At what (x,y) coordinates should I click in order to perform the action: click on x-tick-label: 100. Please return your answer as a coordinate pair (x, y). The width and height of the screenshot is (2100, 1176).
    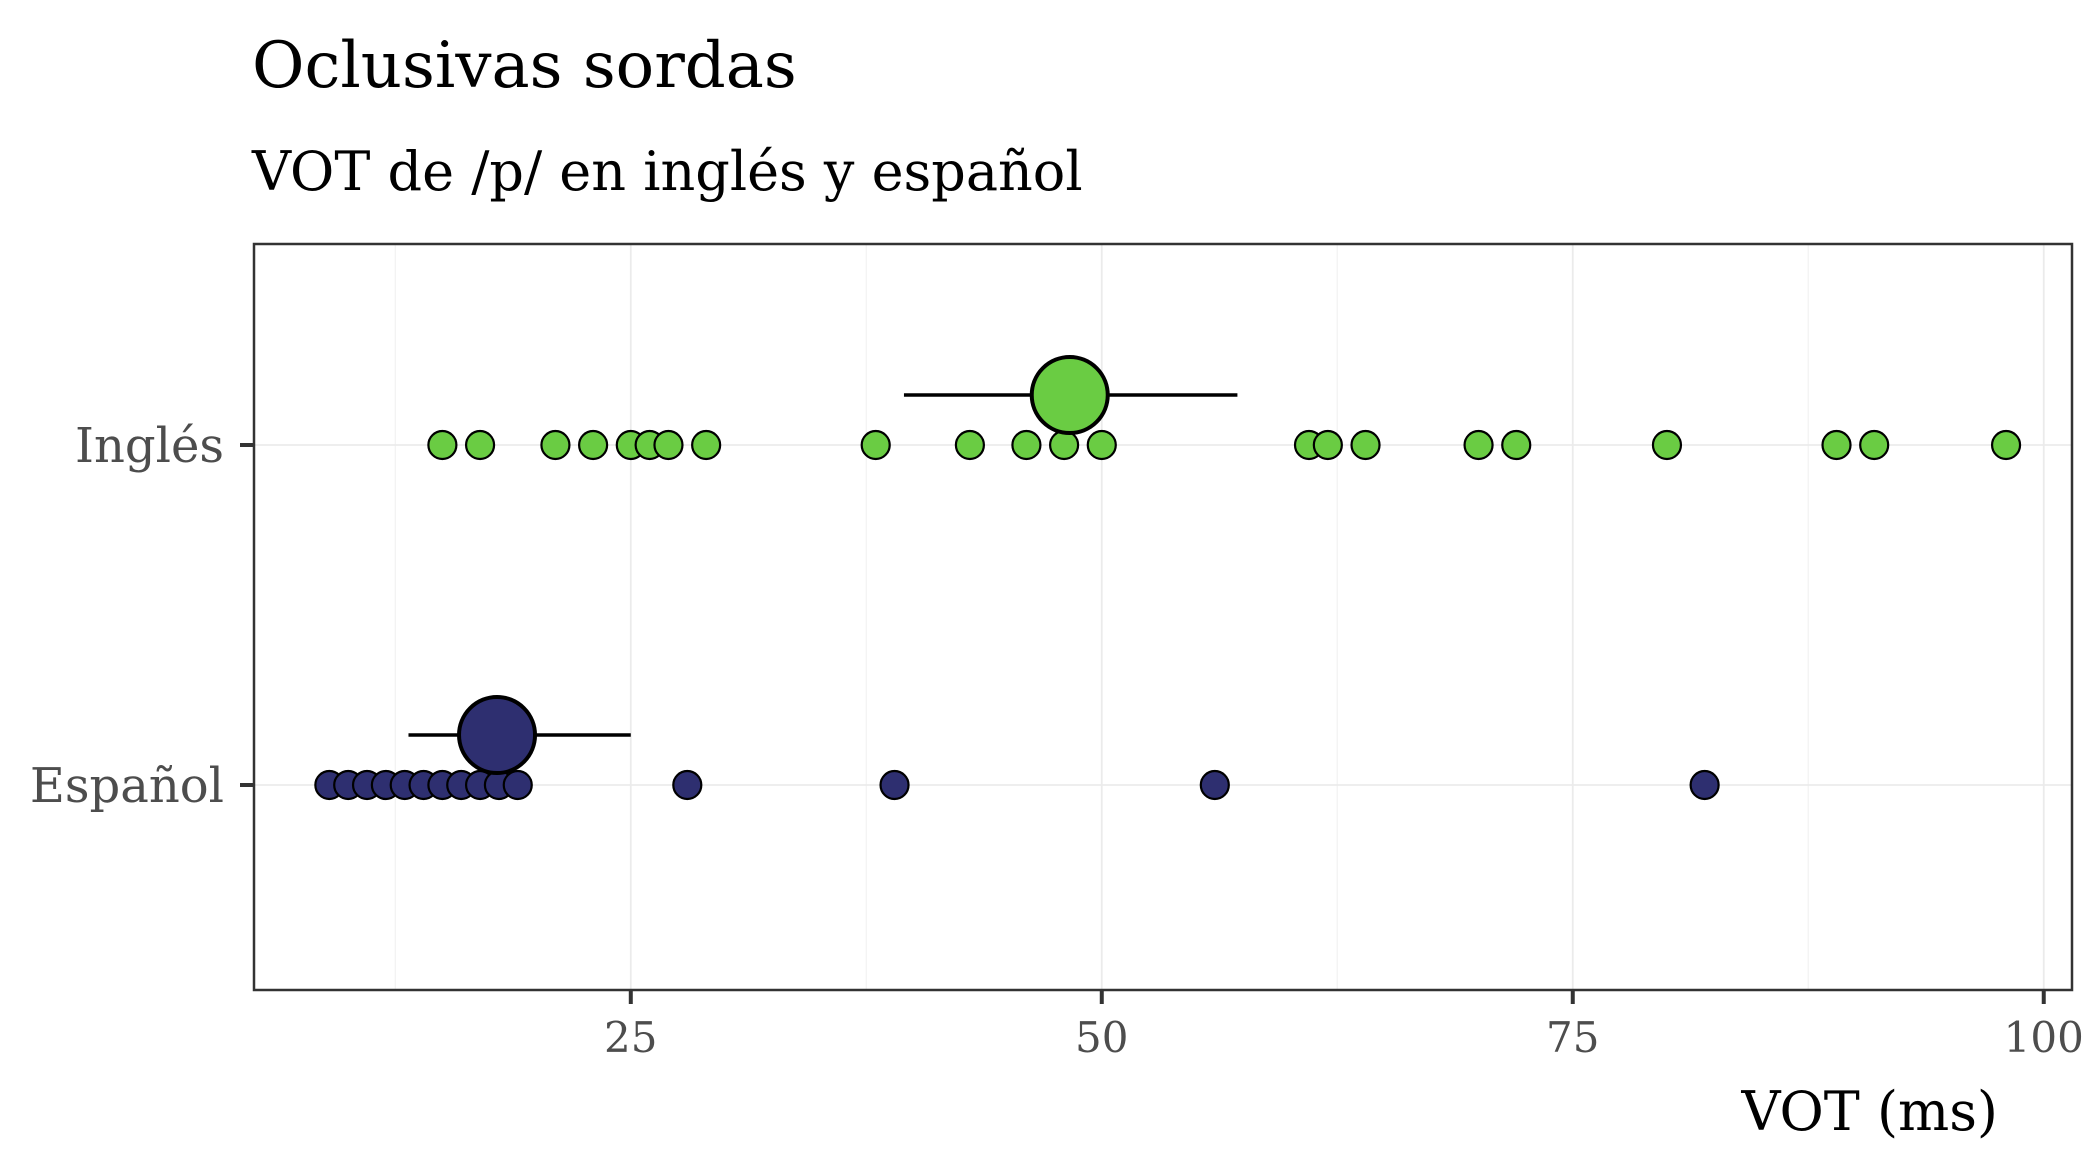
    Looking at the image, I should click on (2044, 1037).